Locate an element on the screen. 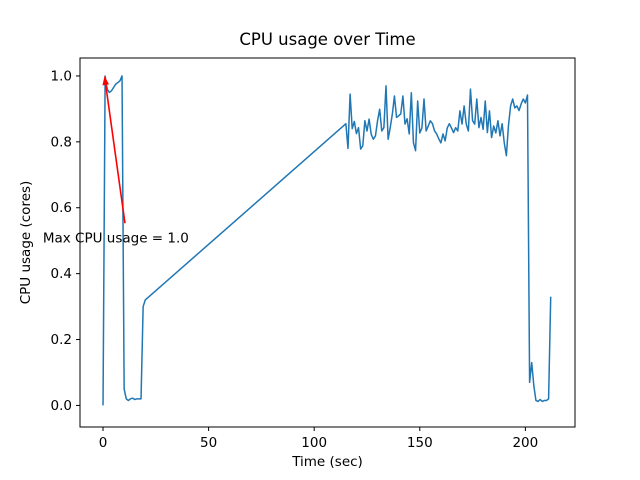 This screenshot has height=480, width=640. x-tick-label: 150 is located at coordinates (420, 443).